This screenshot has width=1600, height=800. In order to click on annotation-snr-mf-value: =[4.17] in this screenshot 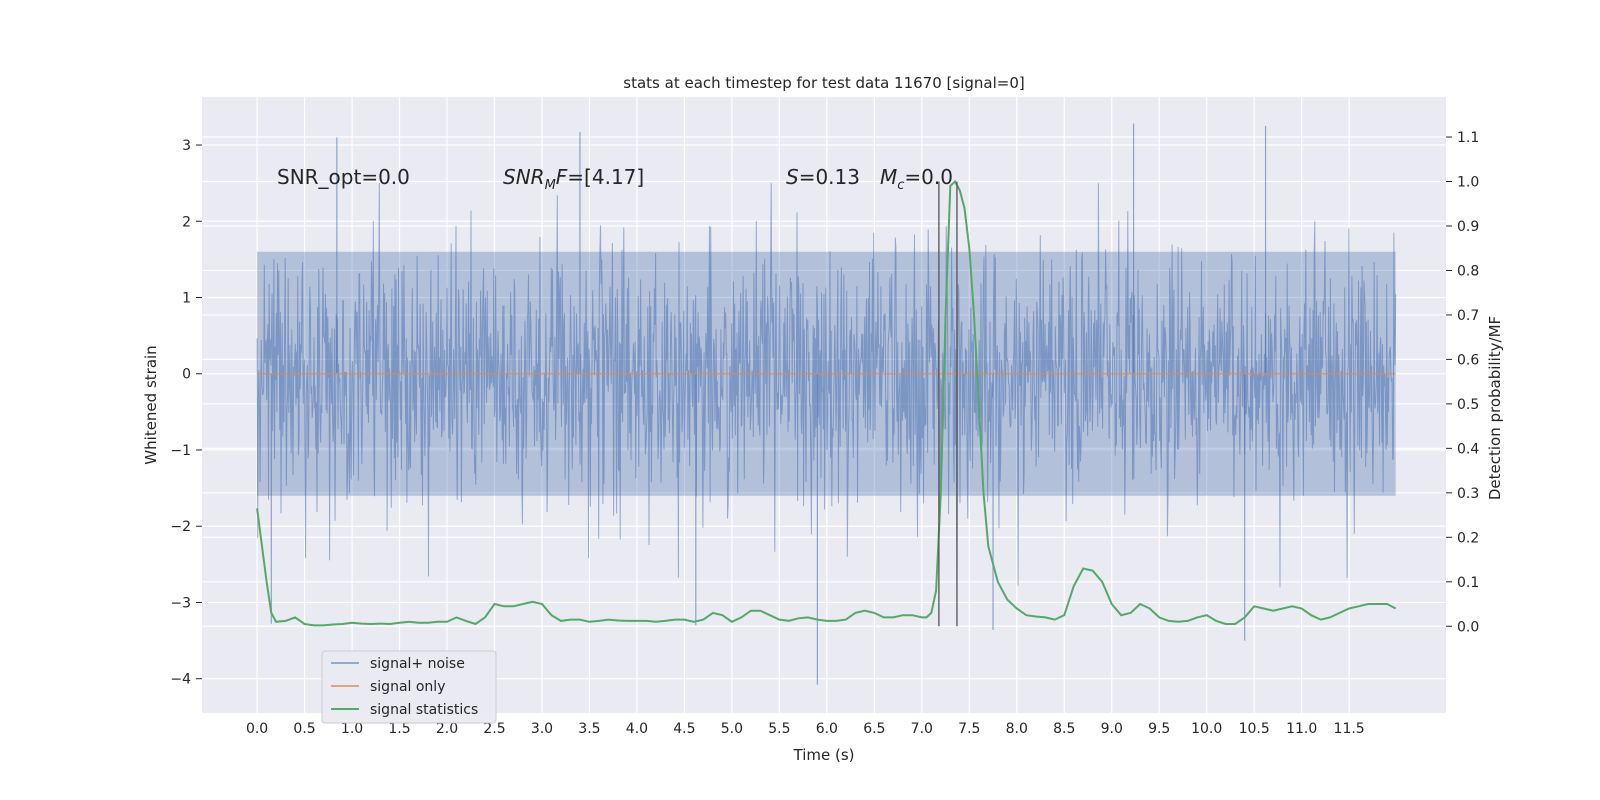, I will do `click(605, 177)`.